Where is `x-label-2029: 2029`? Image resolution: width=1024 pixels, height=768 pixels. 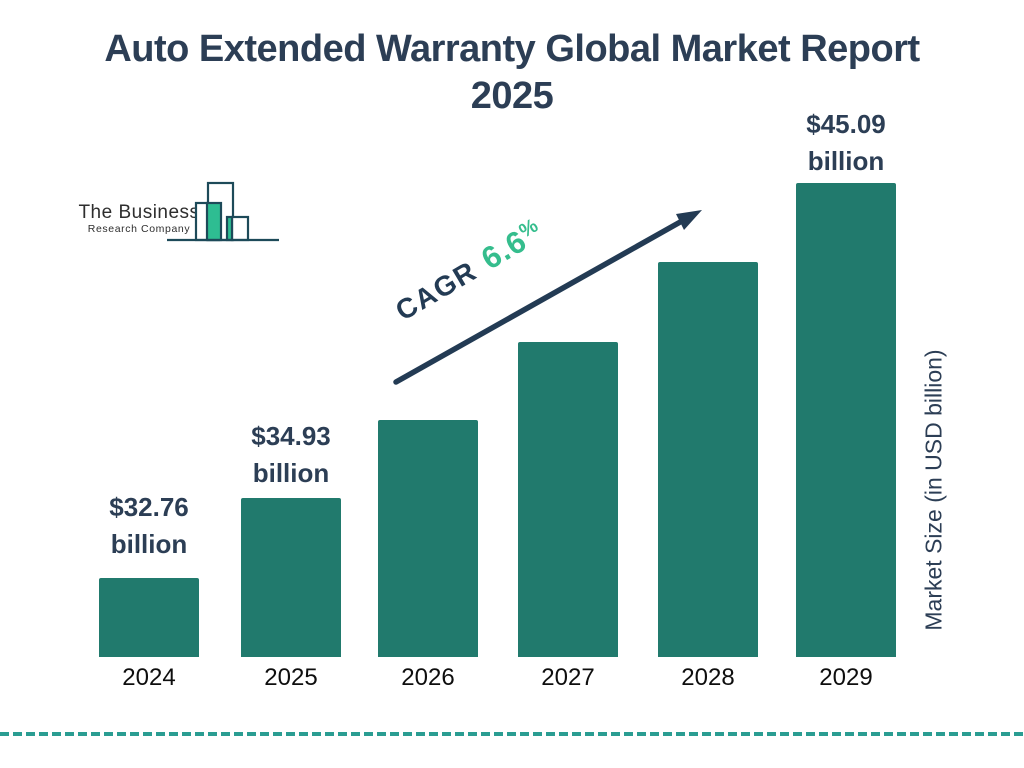
x-label-2029: 2029 is located at coordinates (846, 677).